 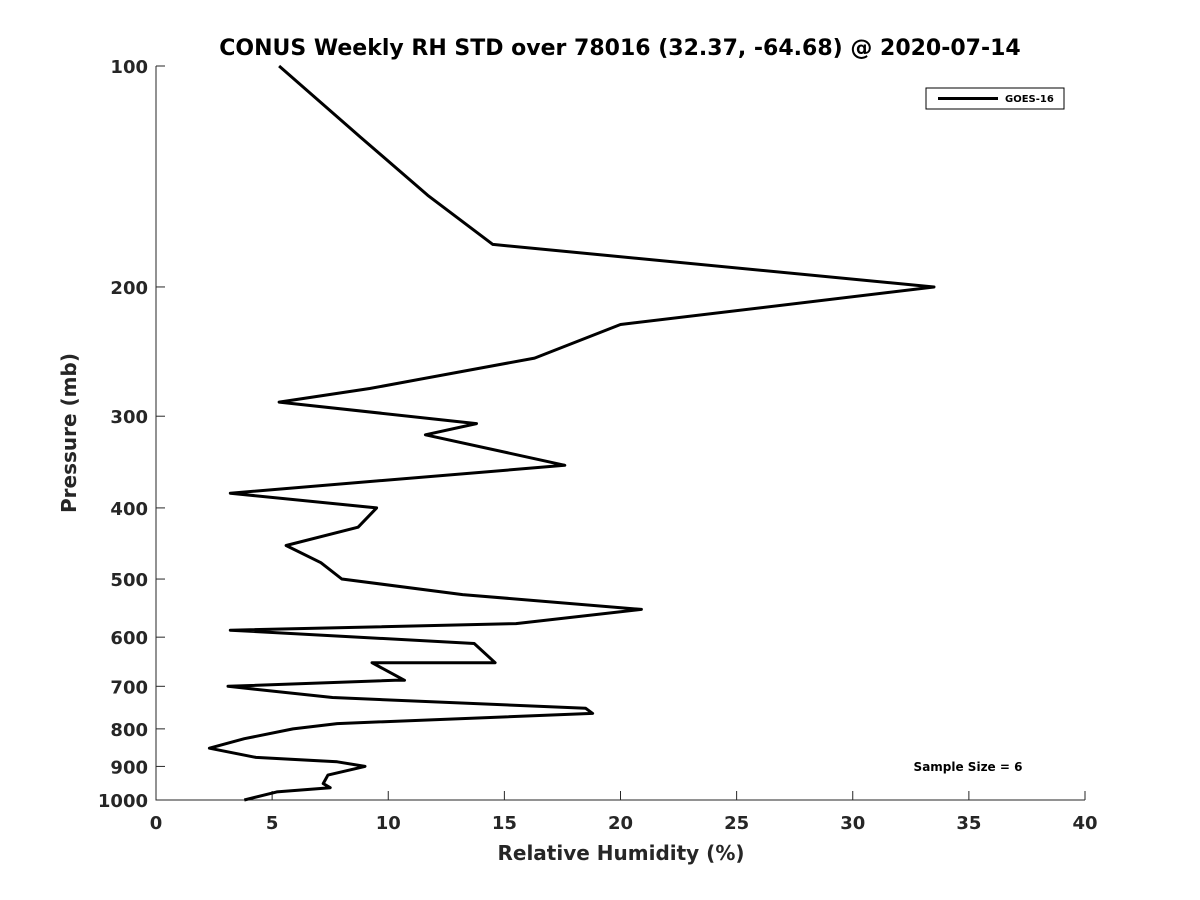 What do you see at coordinates (129, 288) in the screenshot?
I see `y-tick-label: 200` at bounding box center [129, 288].